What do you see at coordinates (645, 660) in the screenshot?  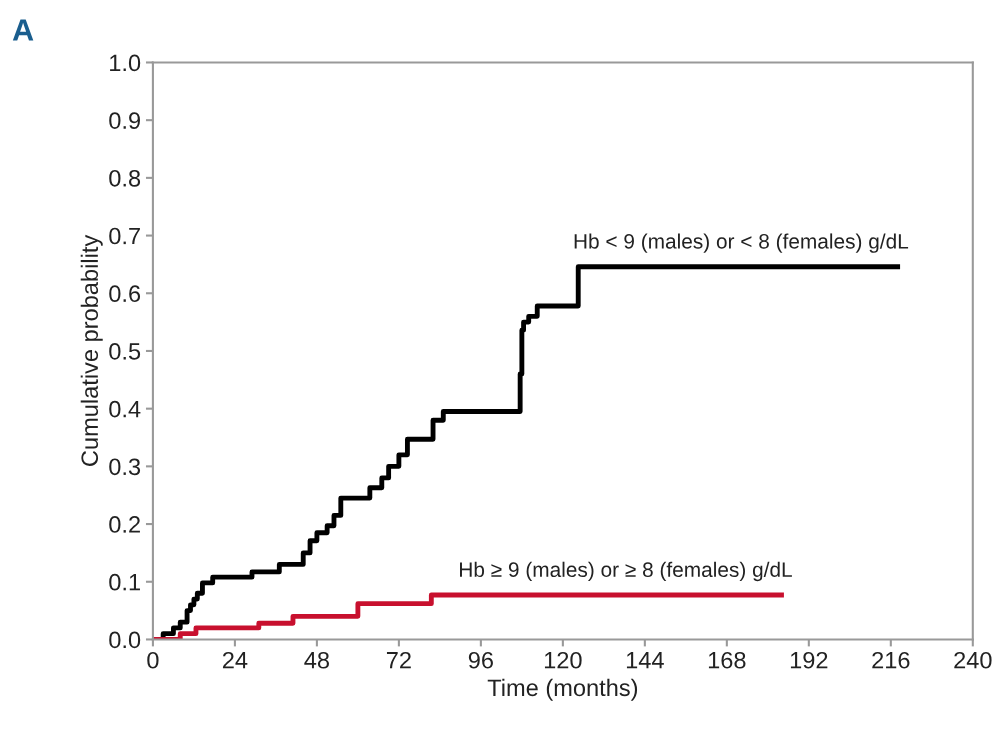 I see `x-tick-label: 144` at bounding box center [645, 660].